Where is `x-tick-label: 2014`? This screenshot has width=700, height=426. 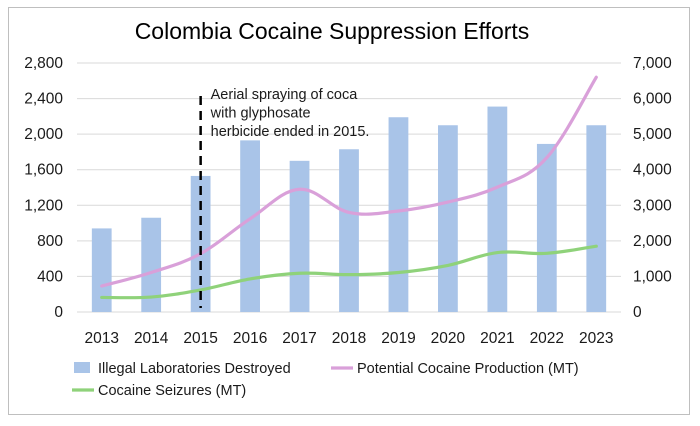
x-tick-label: 2014 is located at coordinates (151, 338).